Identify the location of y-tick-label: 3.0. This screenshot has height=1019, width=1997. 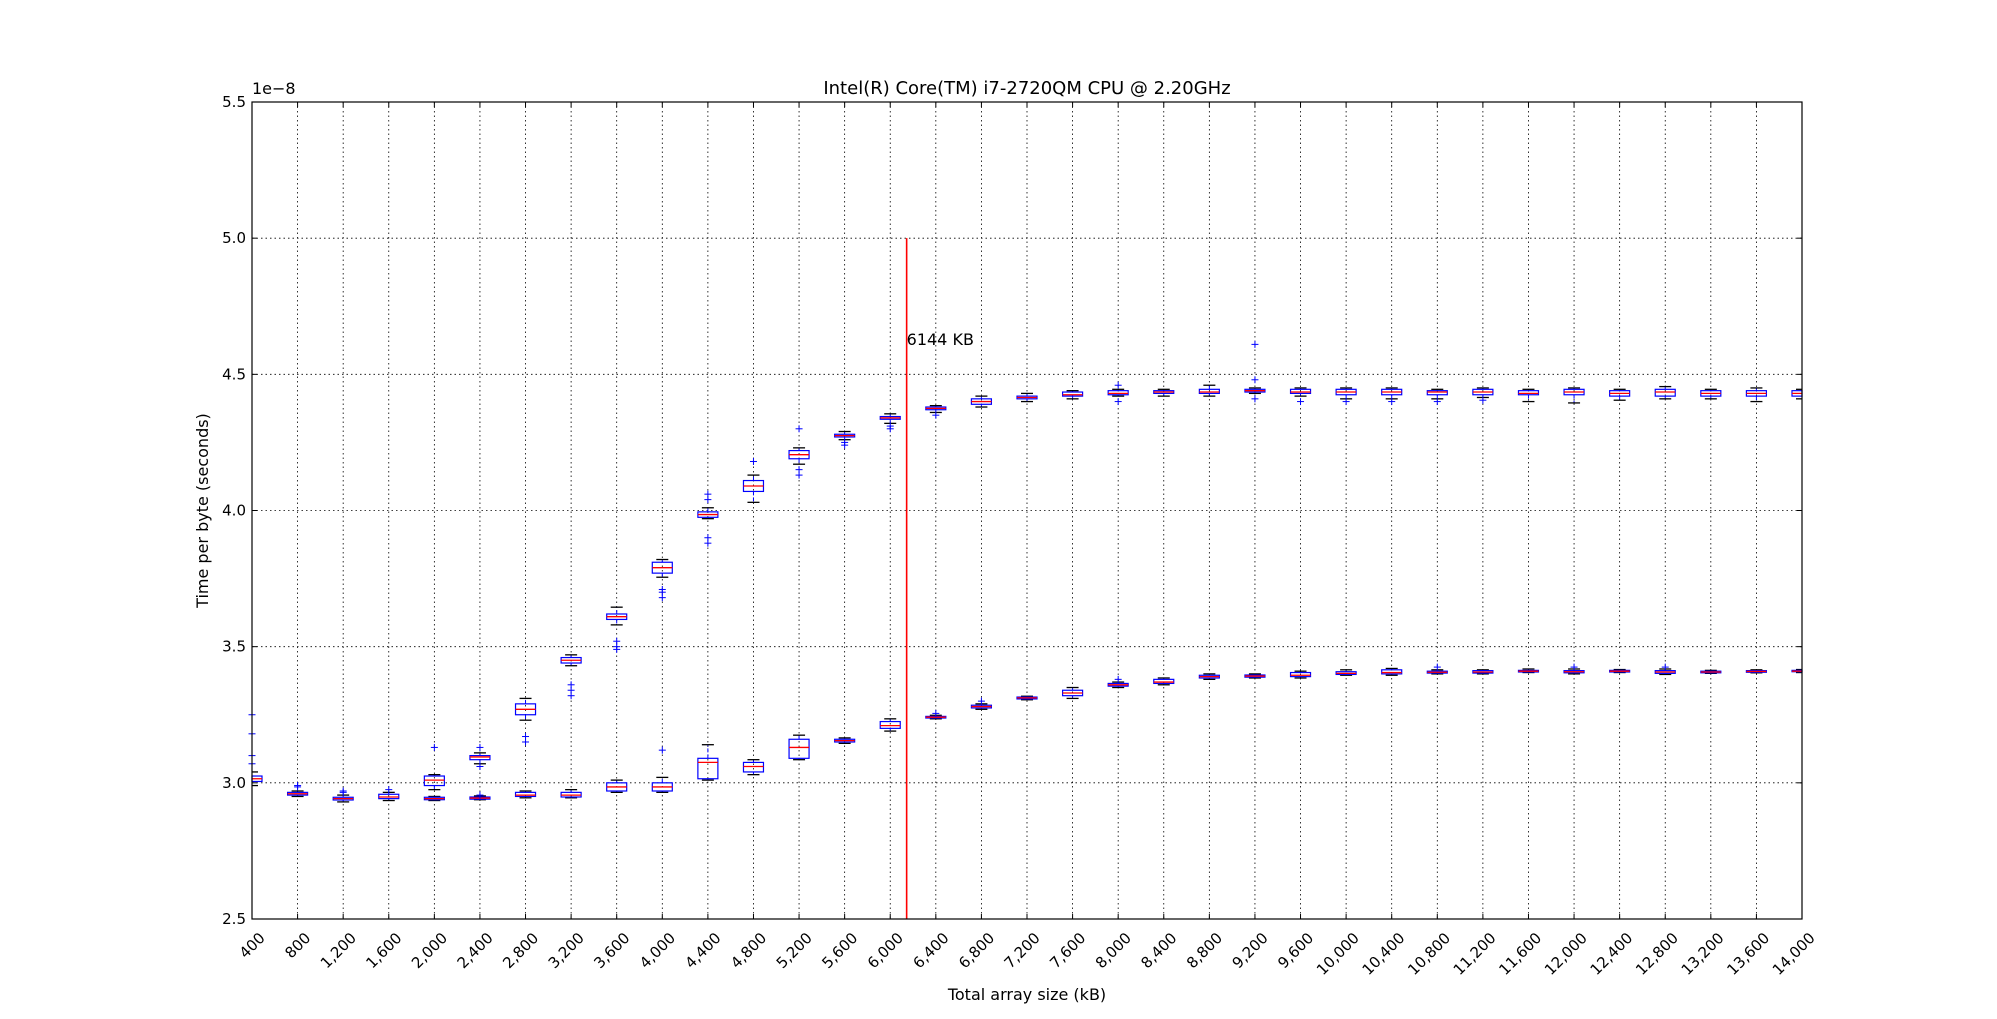
(234, 783).